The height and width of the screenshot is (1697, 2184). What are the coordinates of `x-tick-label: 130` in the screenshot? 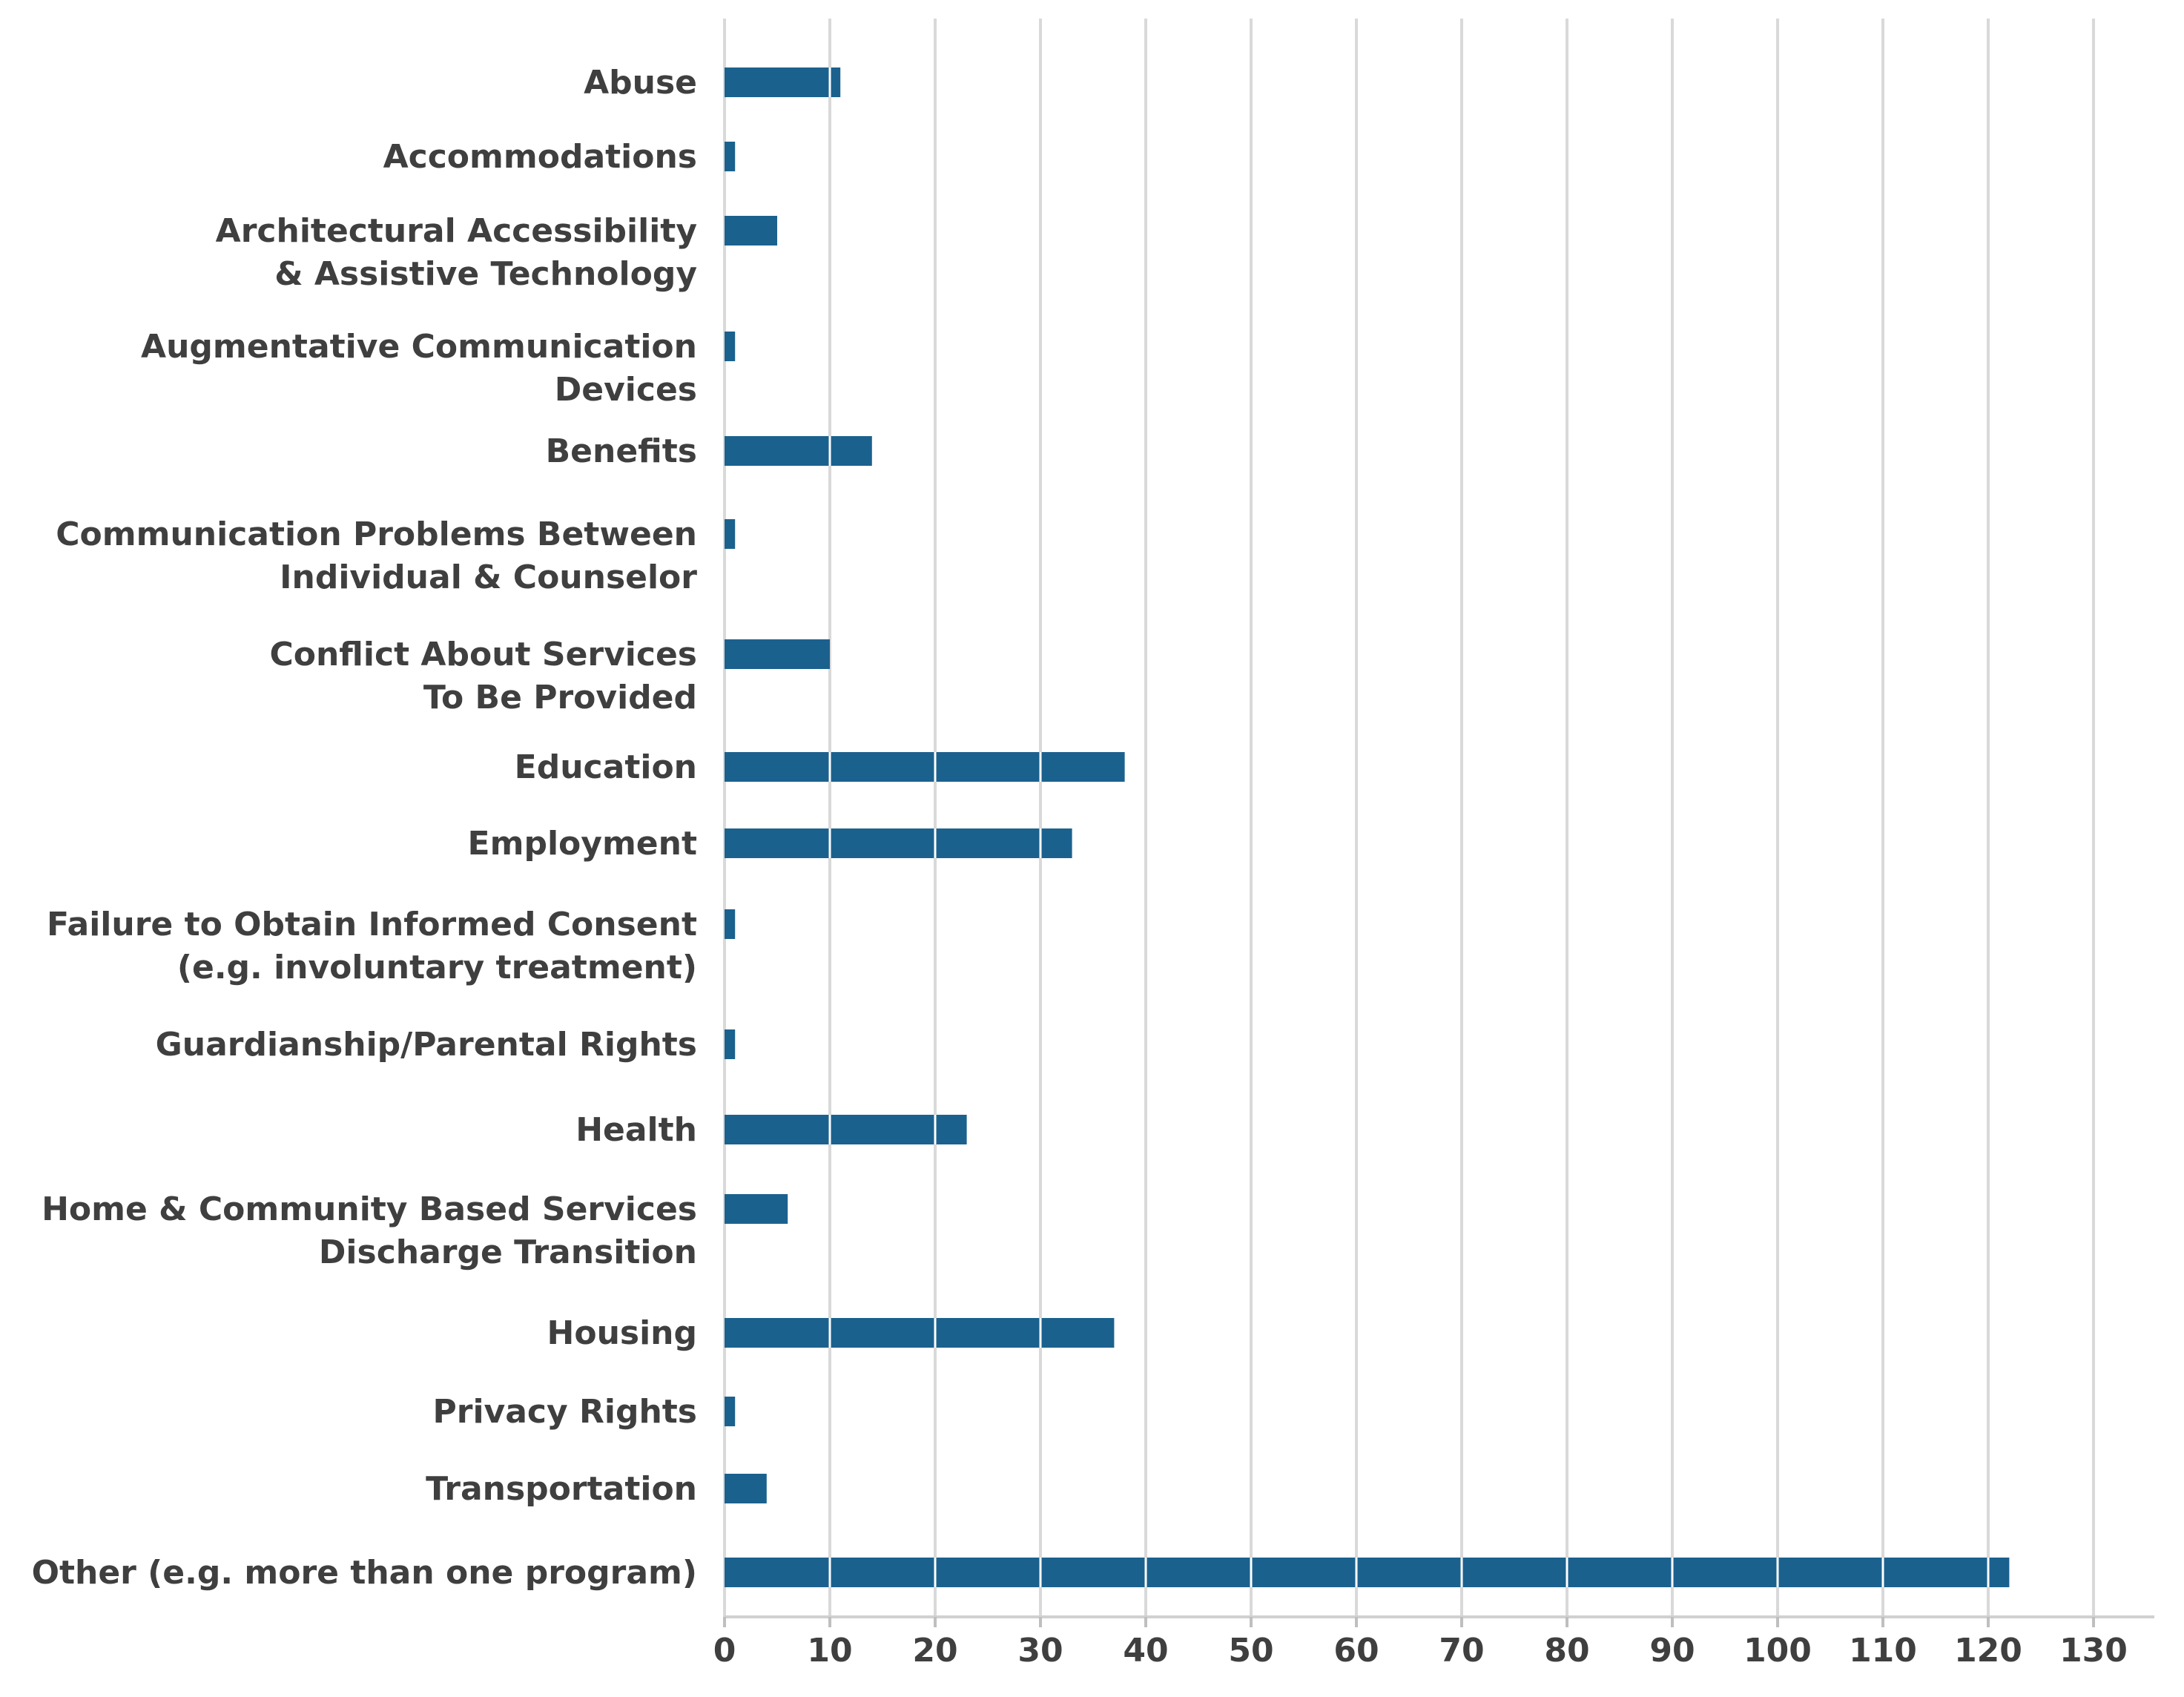 It's located at (2093, 1651).